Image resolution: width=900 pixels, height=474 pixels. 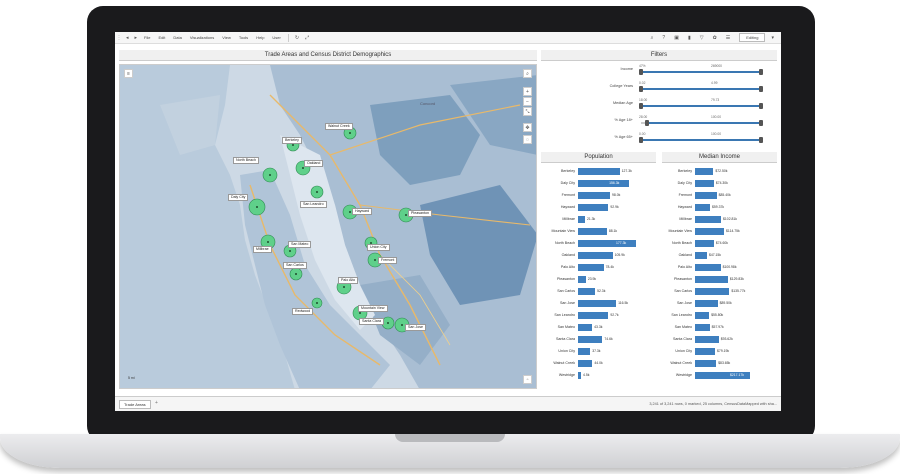 I want to click on bar-row: Hayward $59.37k, so click(x=719, y=208).